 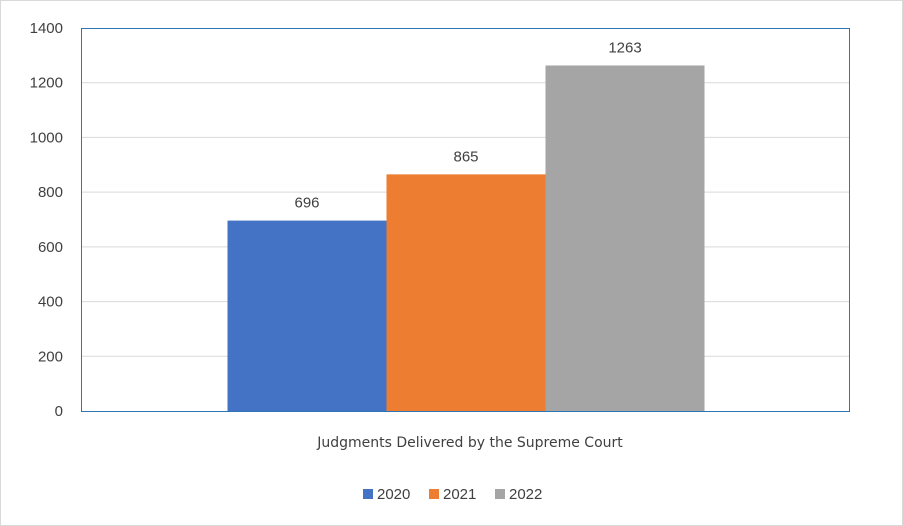 What do you see at coordinates (393, 494) in the screenshot?
I see `legend-label-2020: 2020` at bounding box center [393, 494].